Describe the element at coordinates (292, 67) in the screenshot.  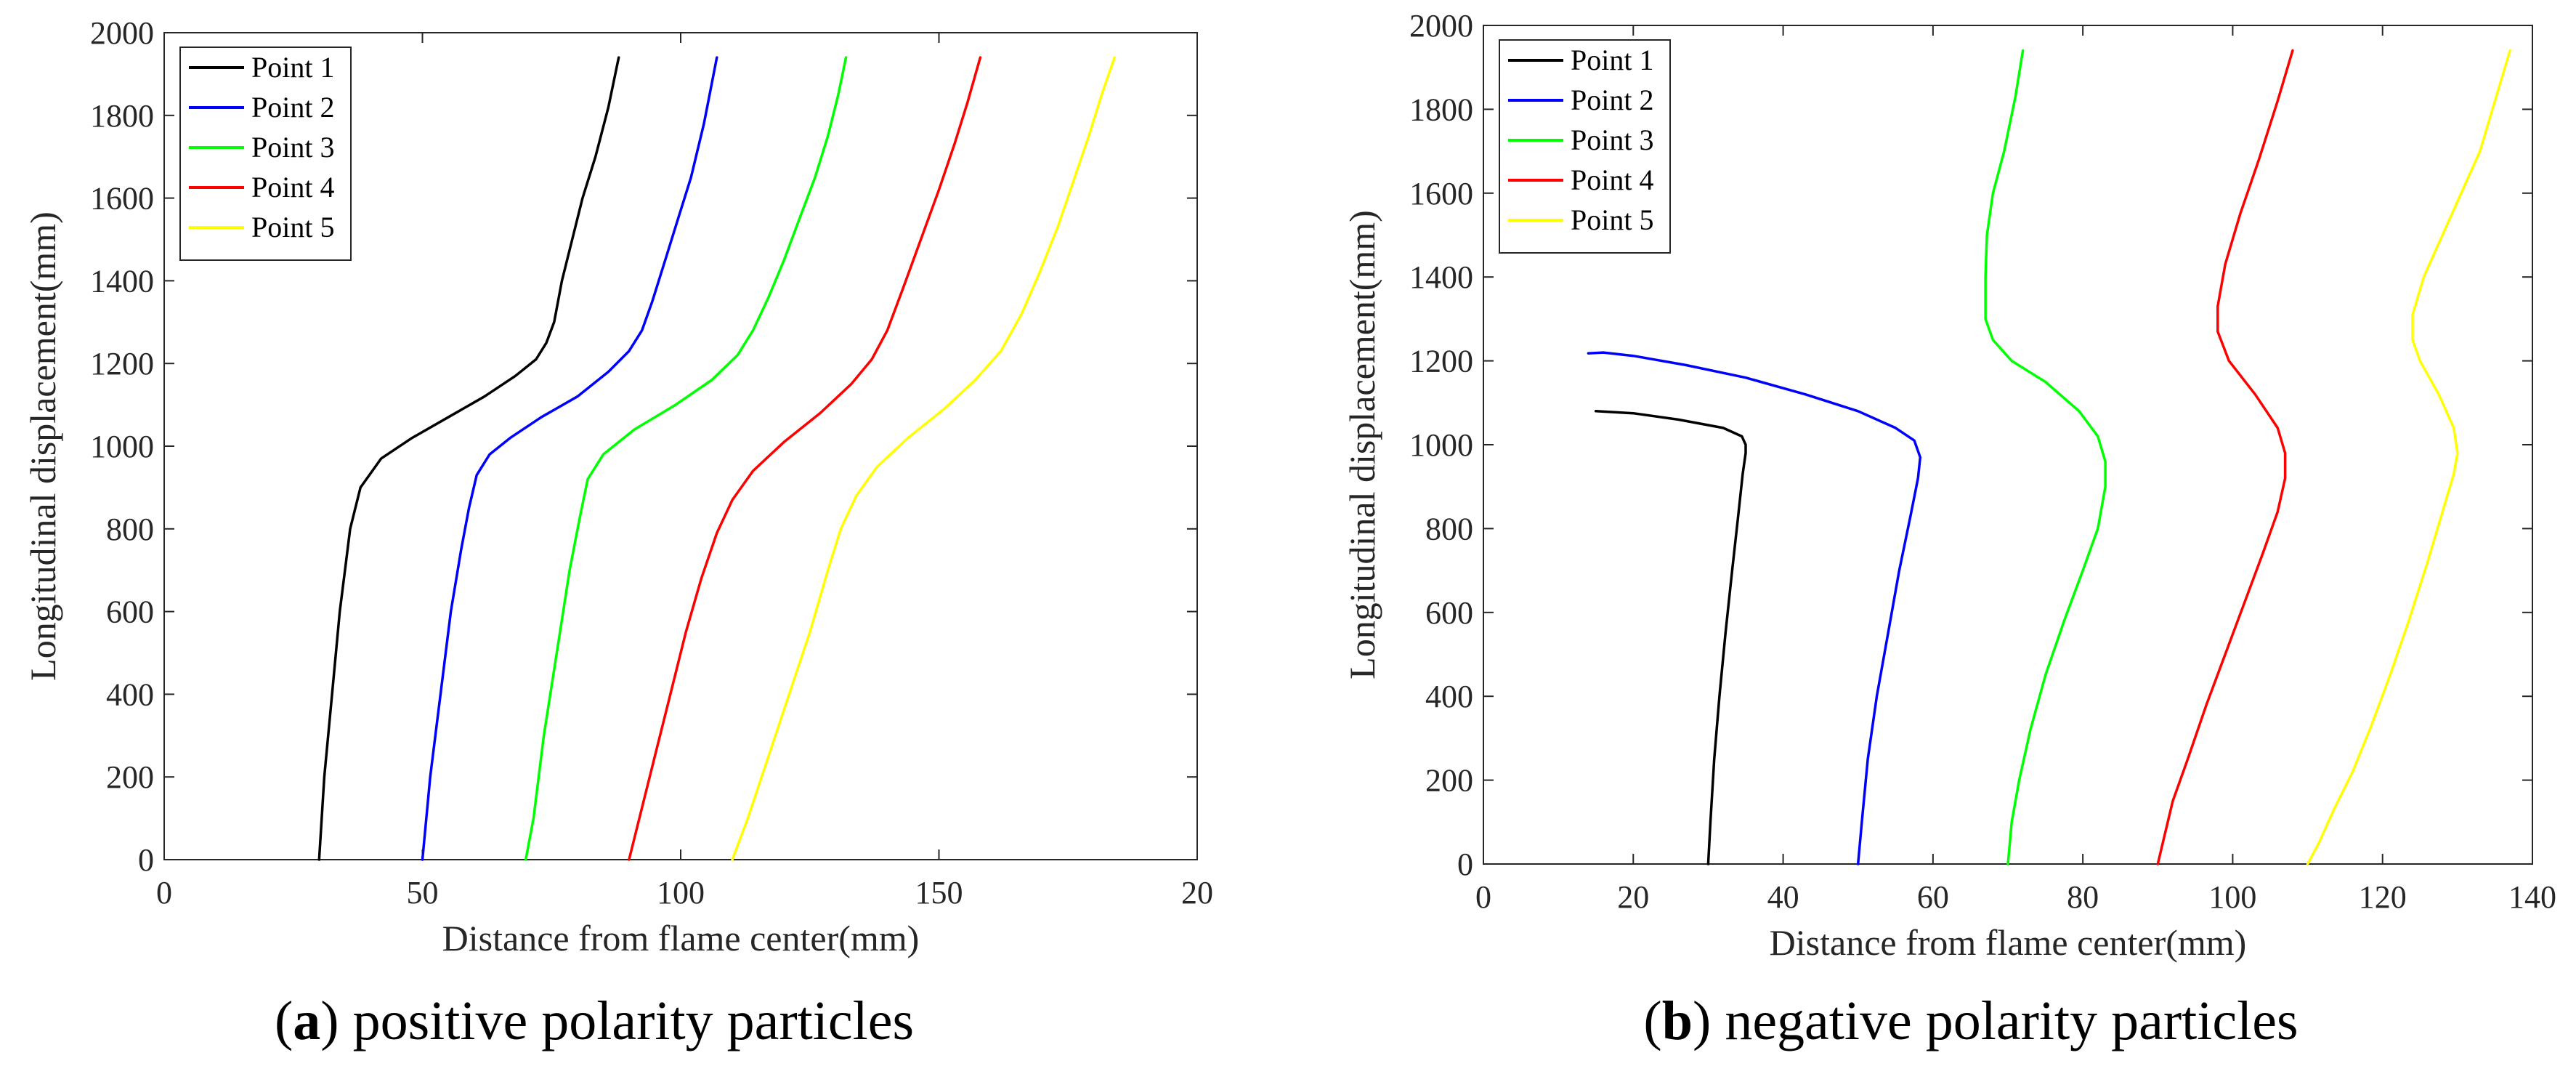
I see `legend-label-a-1: Point 1` at that location.